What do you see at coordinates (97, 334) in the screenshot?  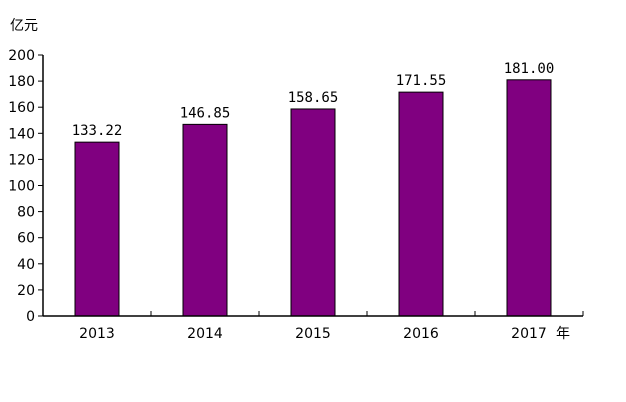 I see `x-tick-label-2013: 2013` at bounding box center [97, 334].